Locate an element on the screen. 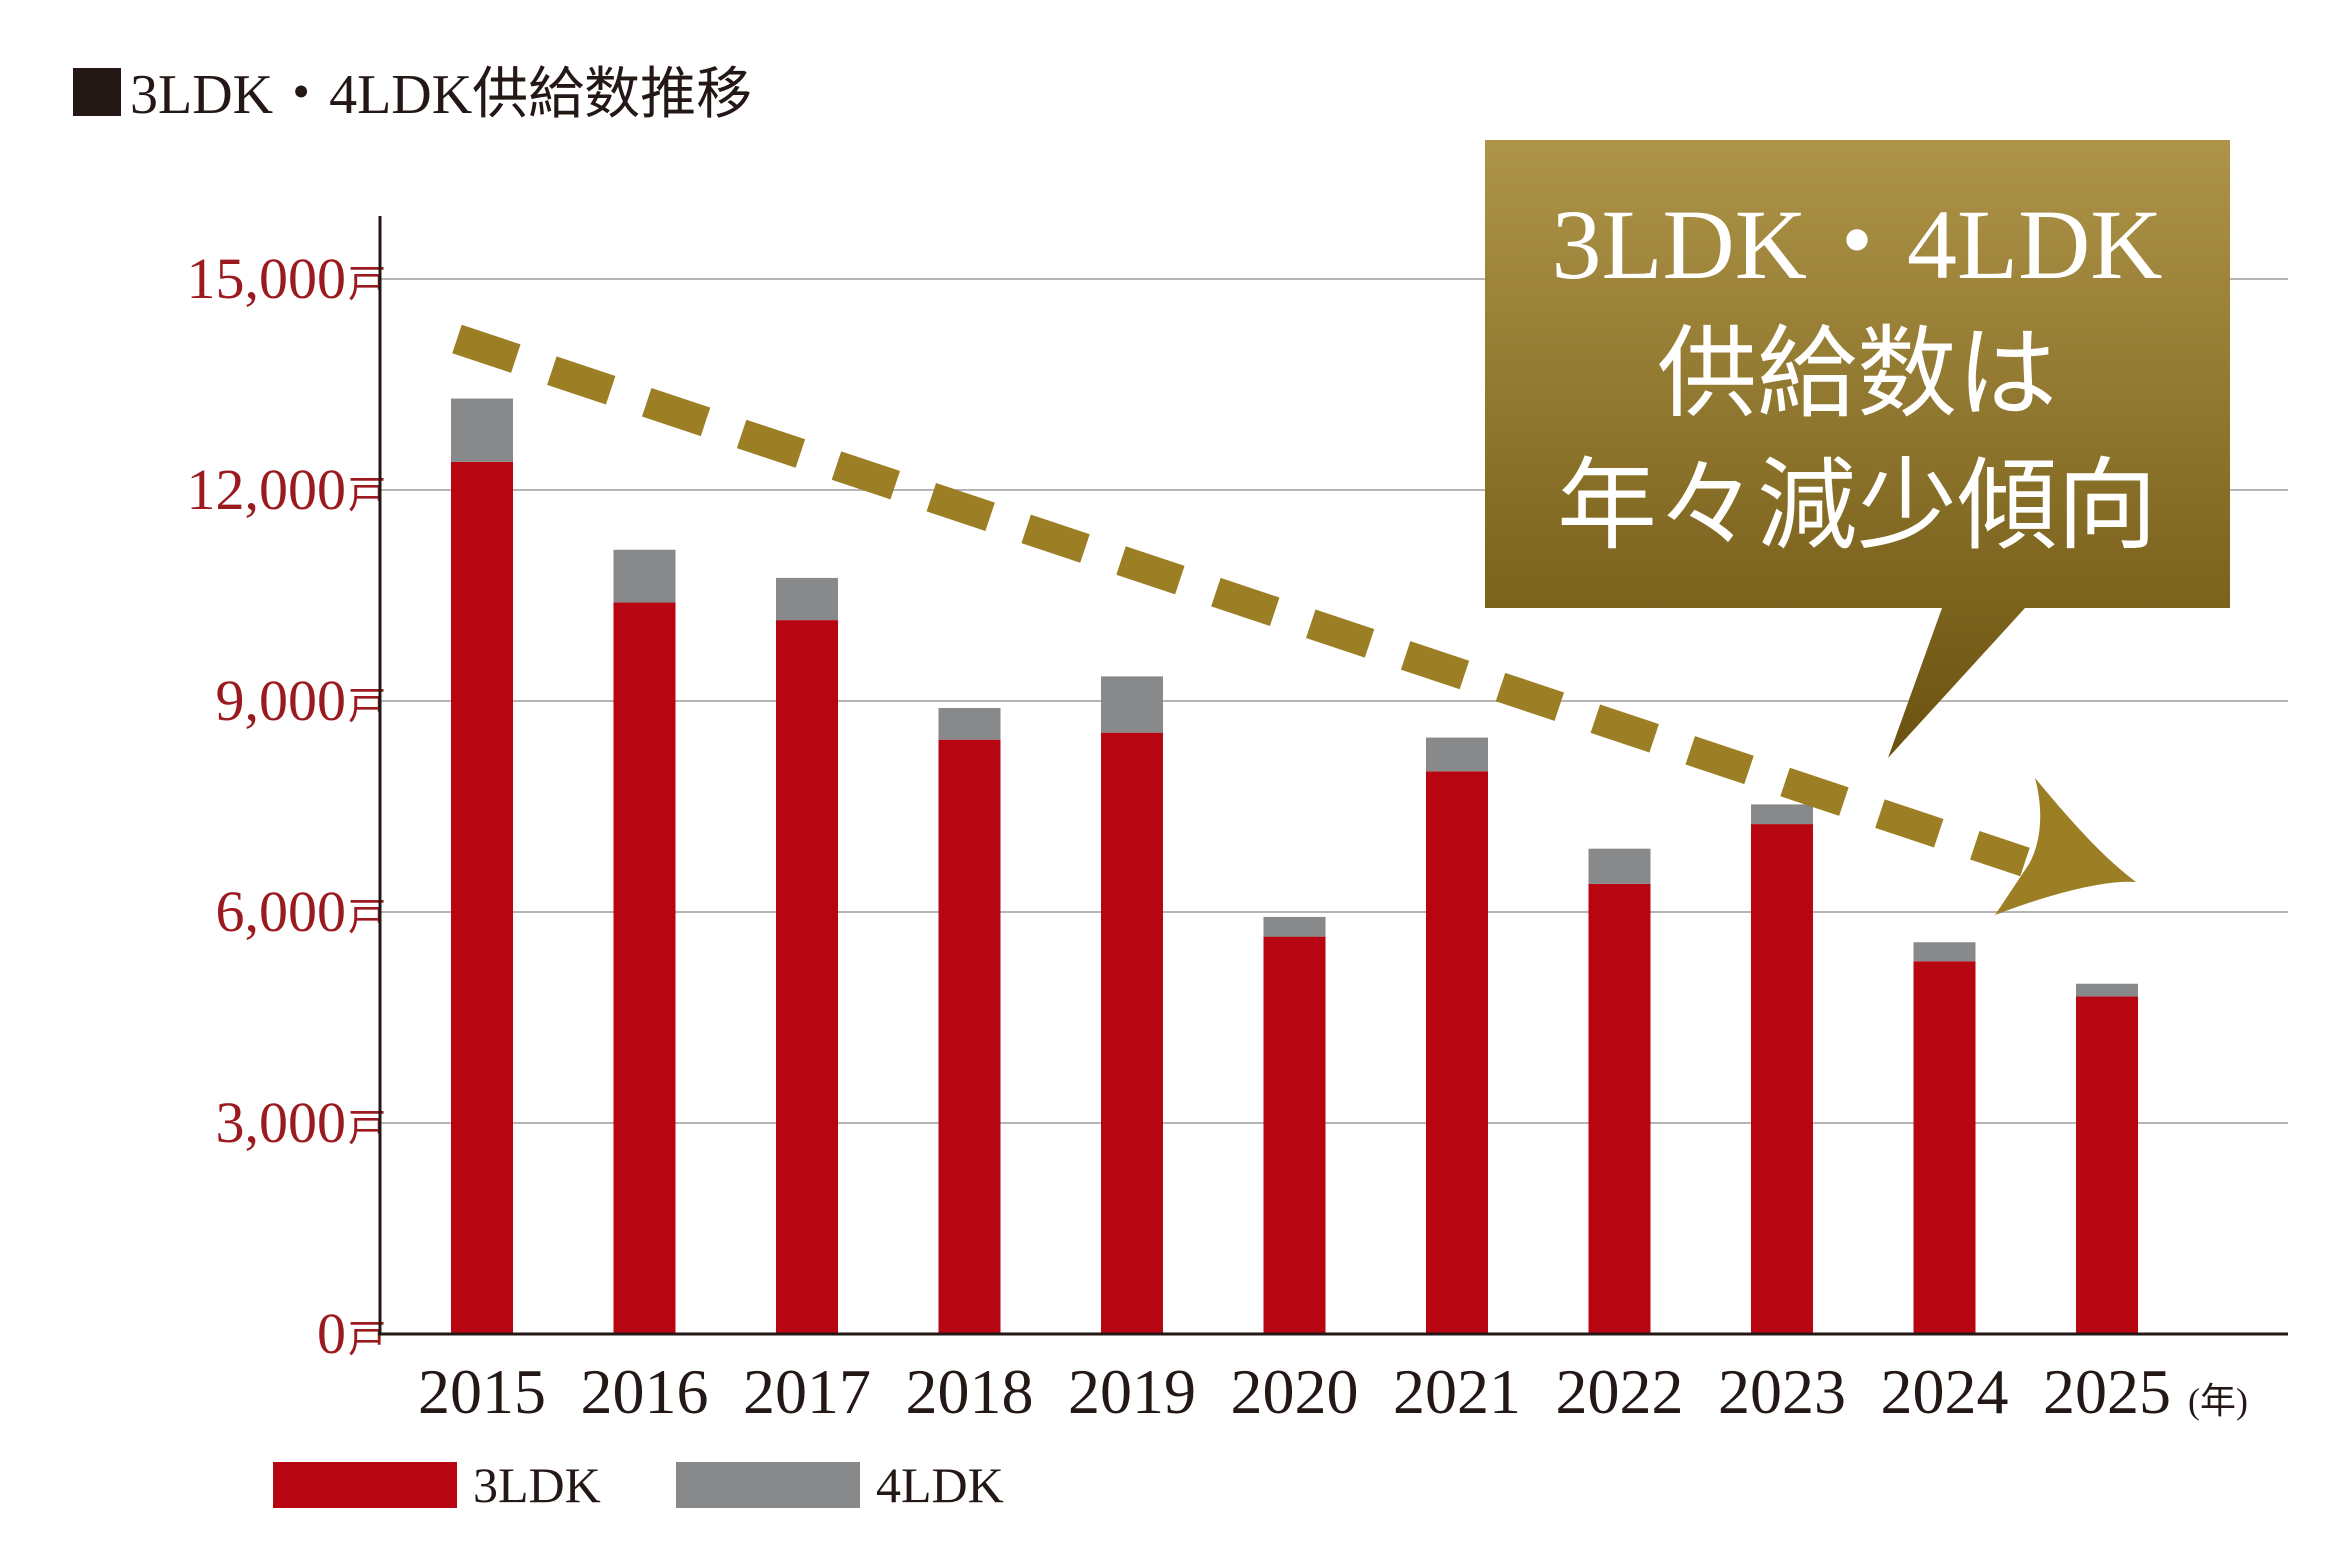  x-tick-label: 2021 is located at coordinates (1457, 1391).